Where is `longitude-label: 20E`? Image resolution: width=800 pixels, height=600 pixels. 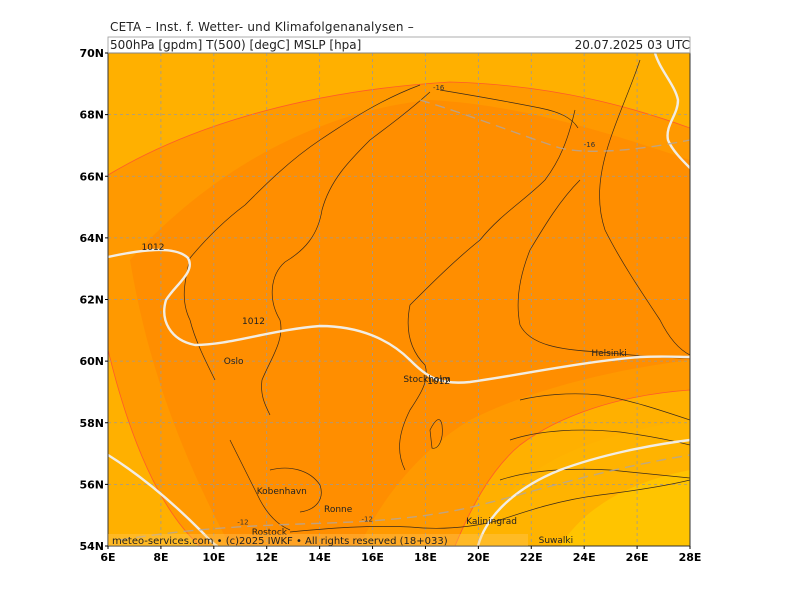
longitude-label: 20E is located at coordinates (478, 557).